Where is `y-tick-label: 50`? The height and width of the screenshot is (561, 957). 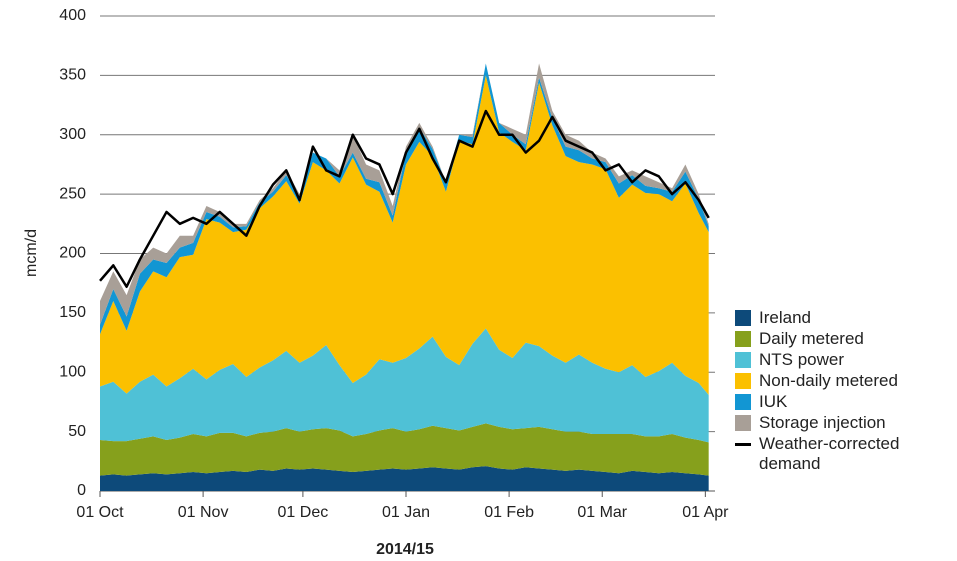 y-tick-label: 50 is located at coordinates (77, 431).